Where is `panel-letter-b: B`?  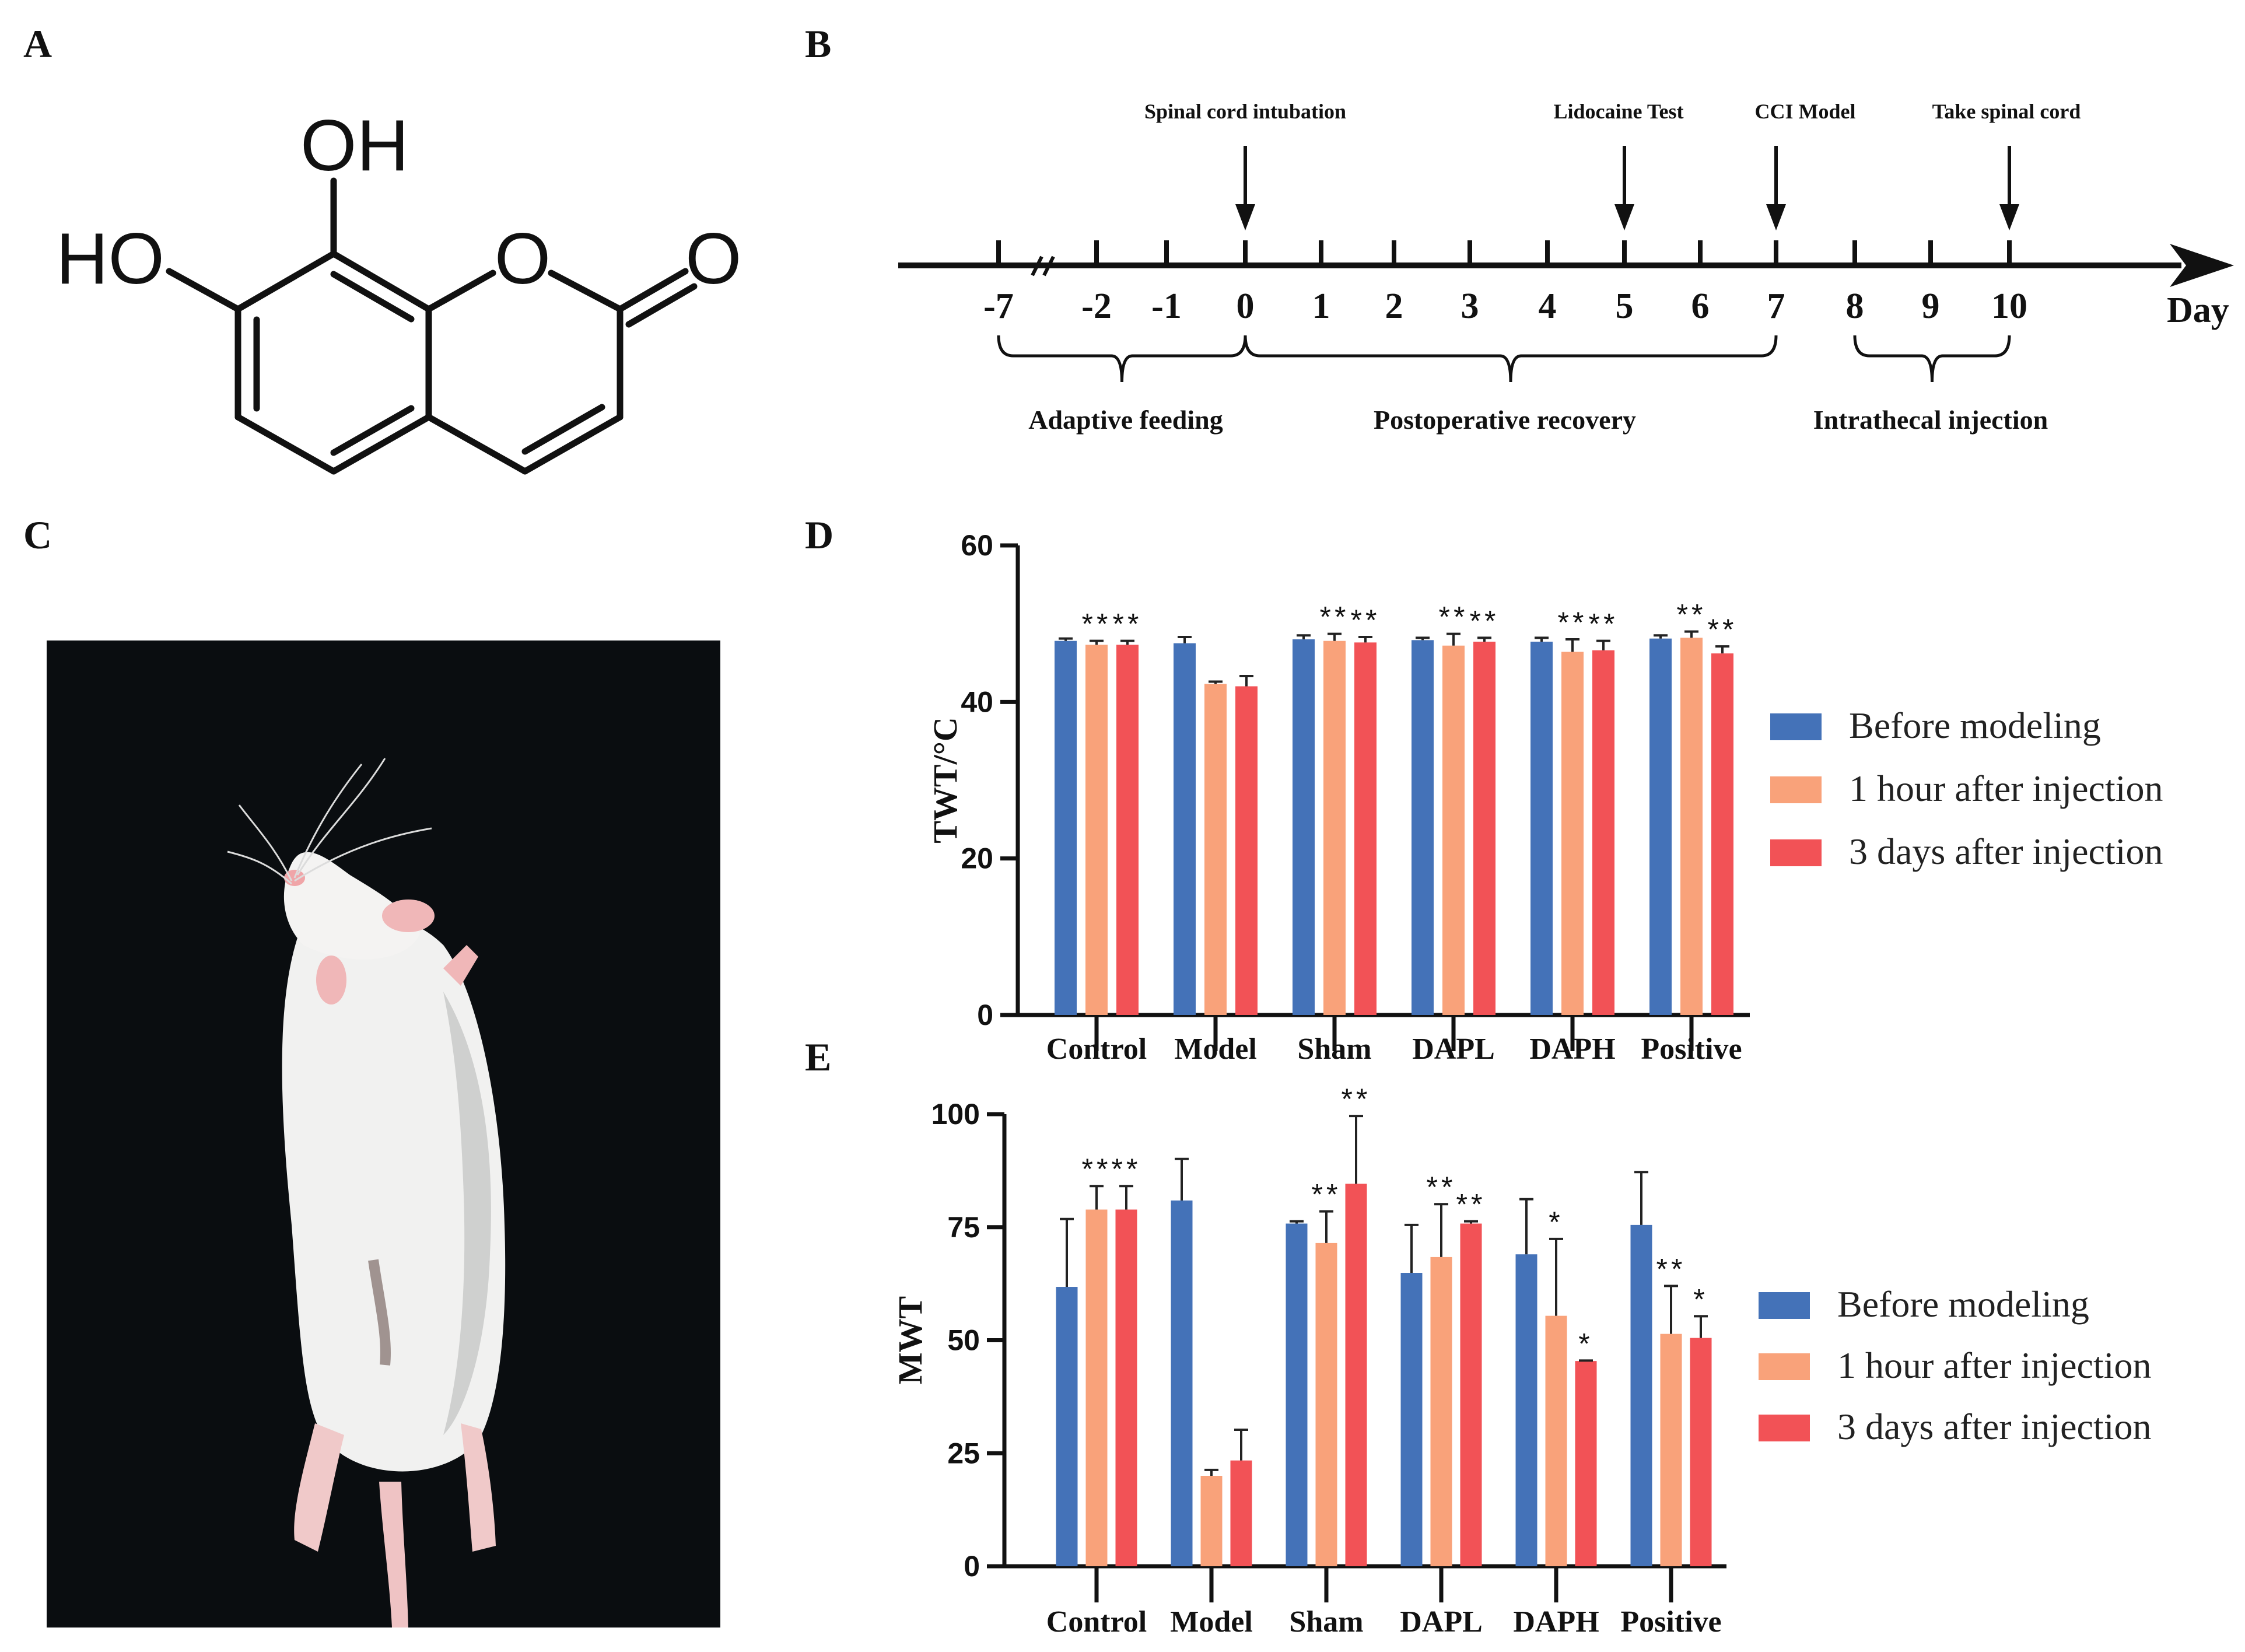 panel-letter-b: B is located at coordinates (818, 44).